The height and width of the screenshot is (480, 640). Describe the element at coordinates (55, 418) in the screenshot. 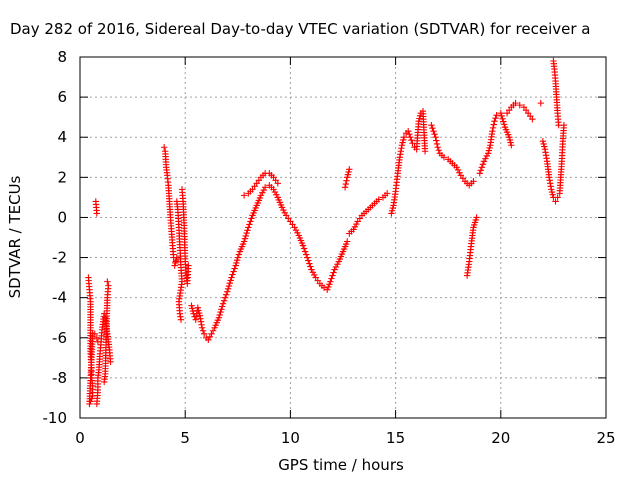

I see `y-tick-label: -10` at that location.